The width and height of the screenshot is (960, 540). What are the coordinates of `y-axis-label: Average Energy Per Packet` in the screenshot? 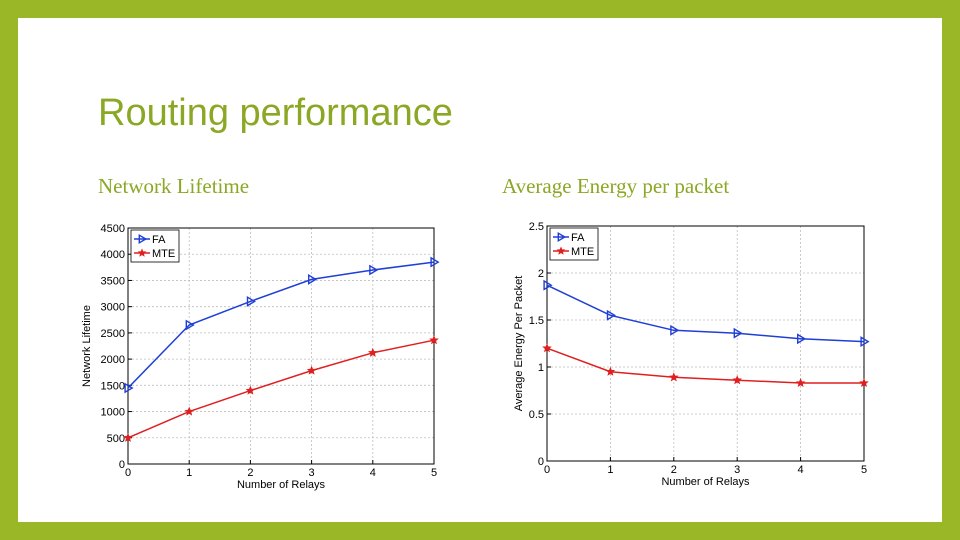 It's located at (519, 344).